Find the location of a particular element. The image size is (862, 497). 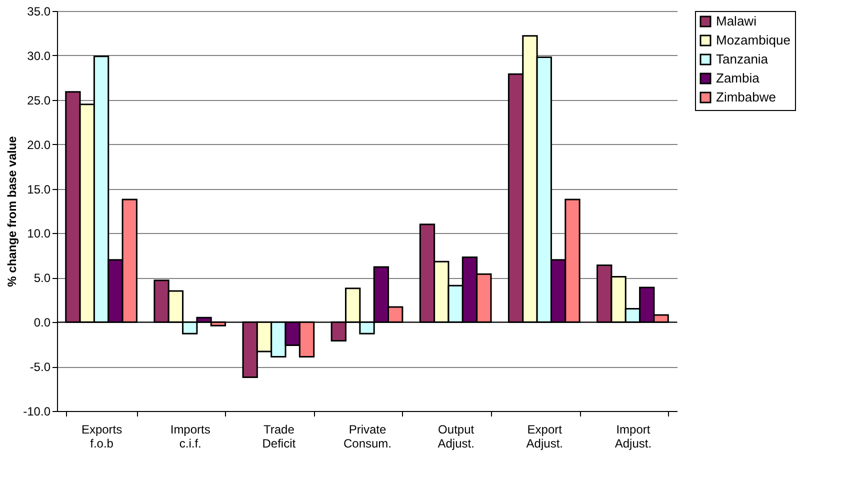

y-tick-label: 0.0 is located at coordinates (42, 323).